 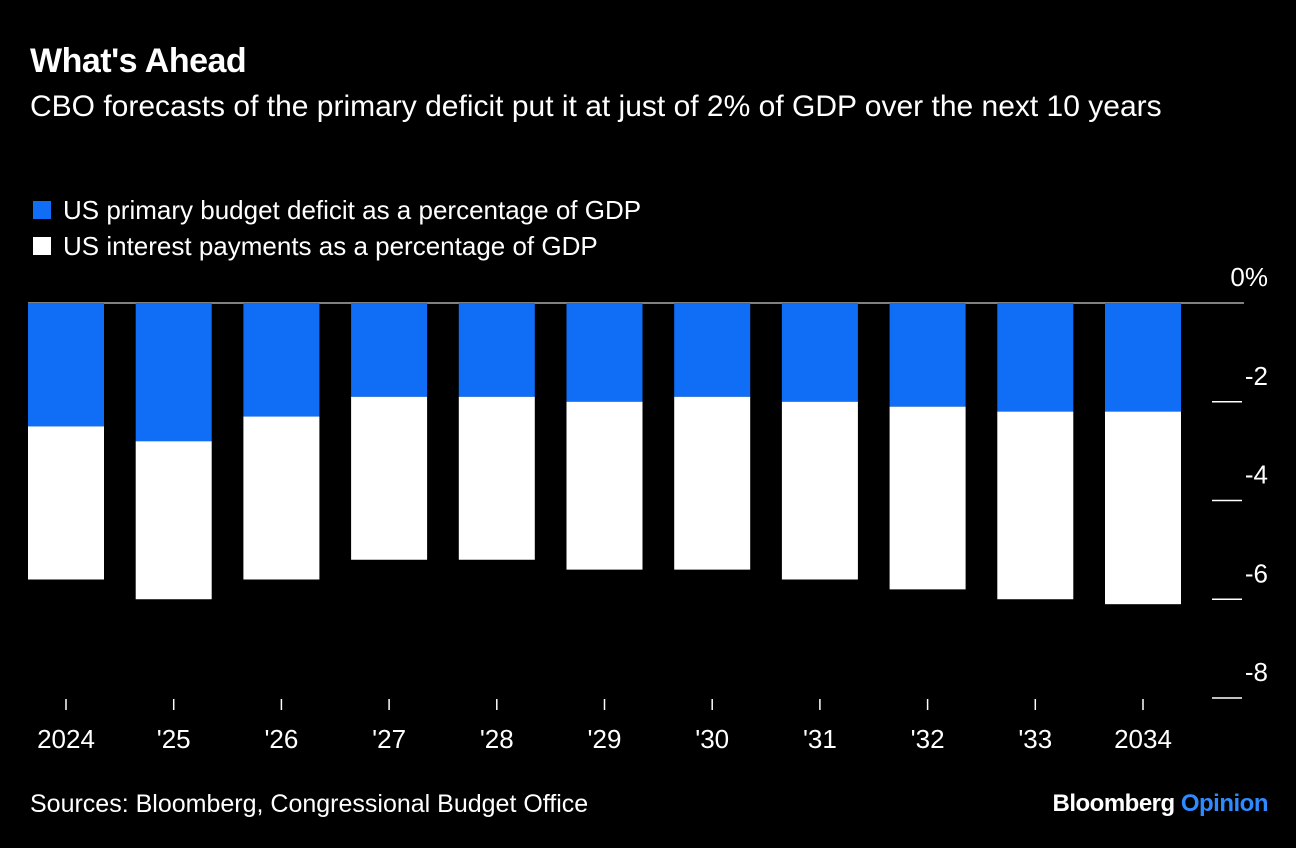 What do you see at coordinates (1249, 277) in the screenshot?
I see `y-tick-label-0: 0%` at bounding box center [1249, 277].